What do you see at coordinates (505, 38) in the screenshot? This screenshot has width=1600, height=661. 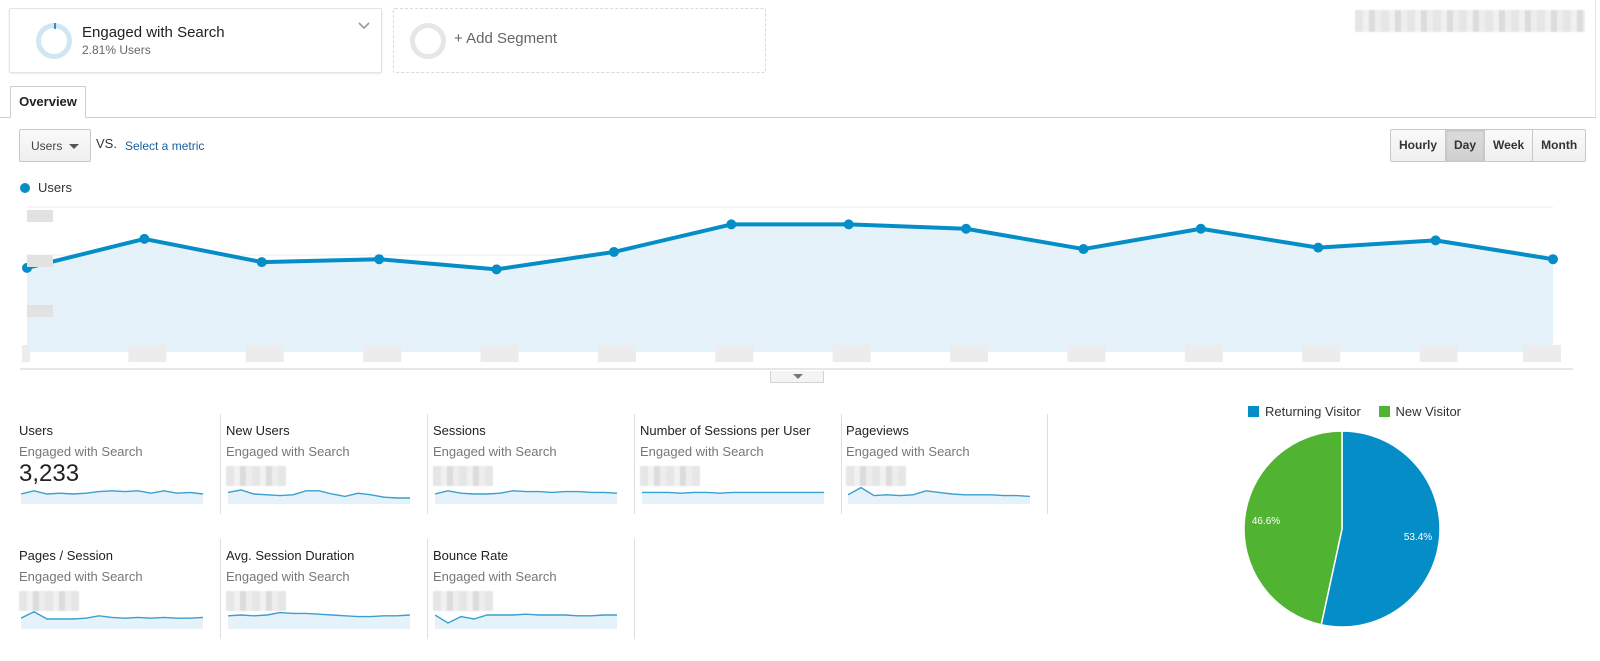 I see `add-segment-label: + Add Segment` at bounding box center [505, 38].